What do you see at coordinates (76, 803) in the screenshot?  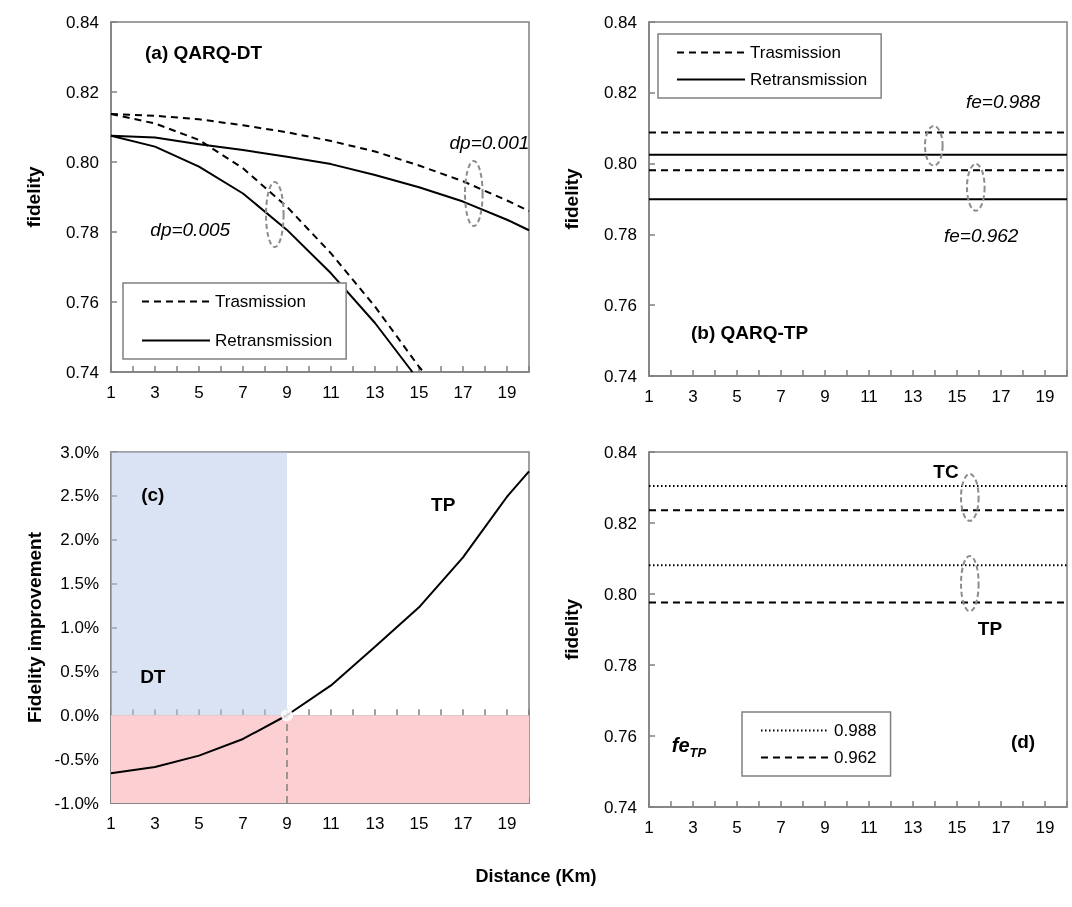 I see `y-tick-label: -1.0%` at bounding box center [76, 803].